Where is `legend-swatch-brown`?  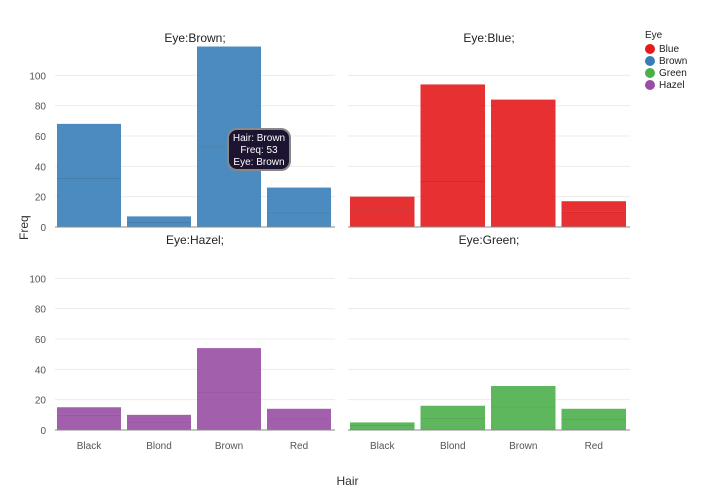 legend-swatch-brown is located at coordinates (650, 61).